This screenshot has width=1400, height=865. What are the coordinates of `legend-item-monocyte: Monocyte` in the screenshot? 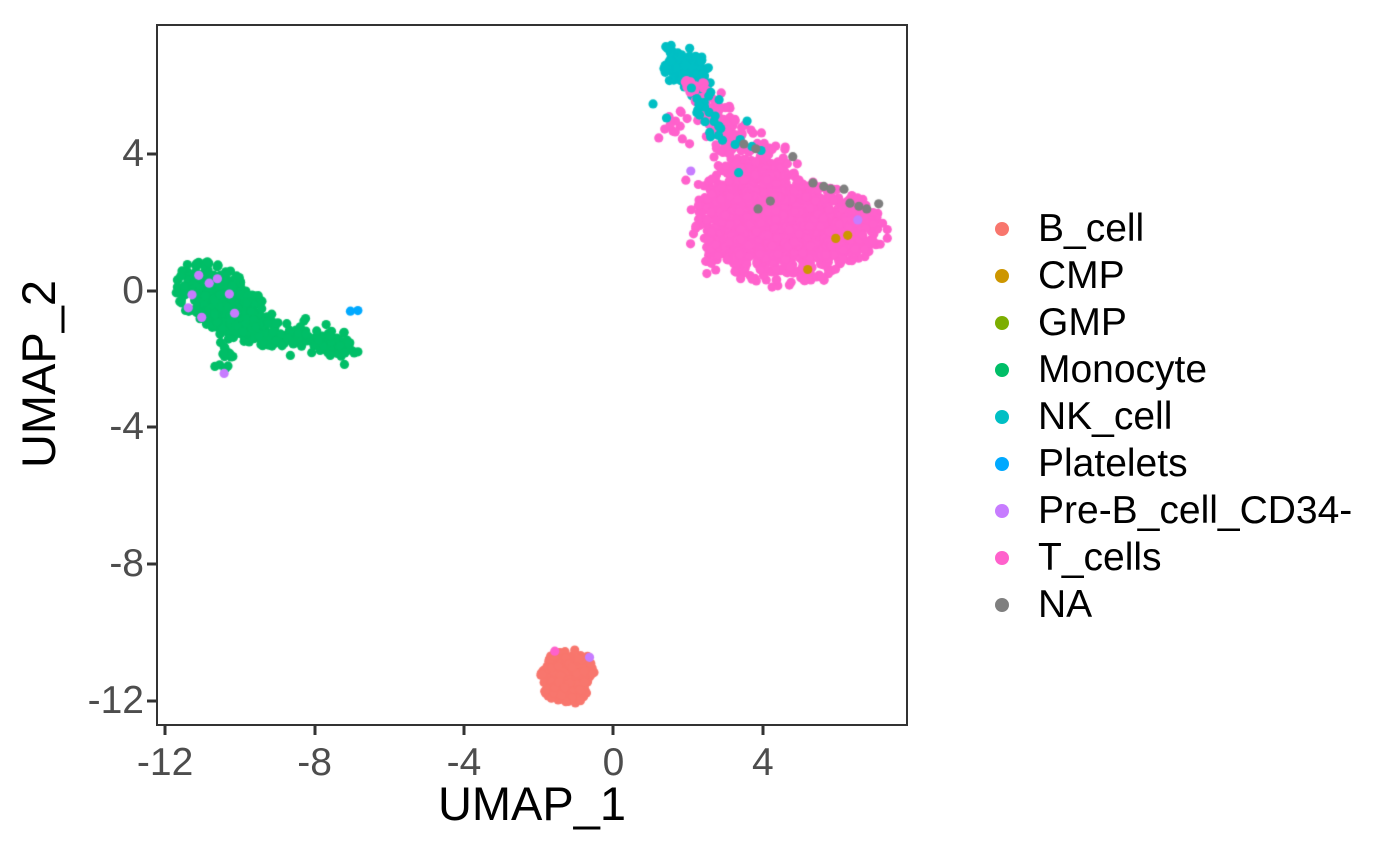 It's located at (1101, 369).